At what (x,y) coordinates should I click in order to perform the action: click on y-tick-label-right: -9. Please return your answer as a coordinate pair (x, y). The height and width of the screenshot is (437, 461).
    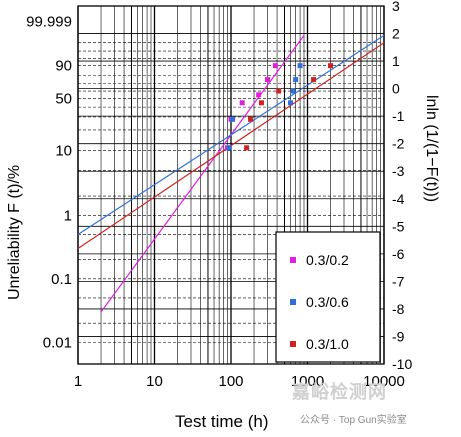
    Looking at the image, I should click on (398, 336).